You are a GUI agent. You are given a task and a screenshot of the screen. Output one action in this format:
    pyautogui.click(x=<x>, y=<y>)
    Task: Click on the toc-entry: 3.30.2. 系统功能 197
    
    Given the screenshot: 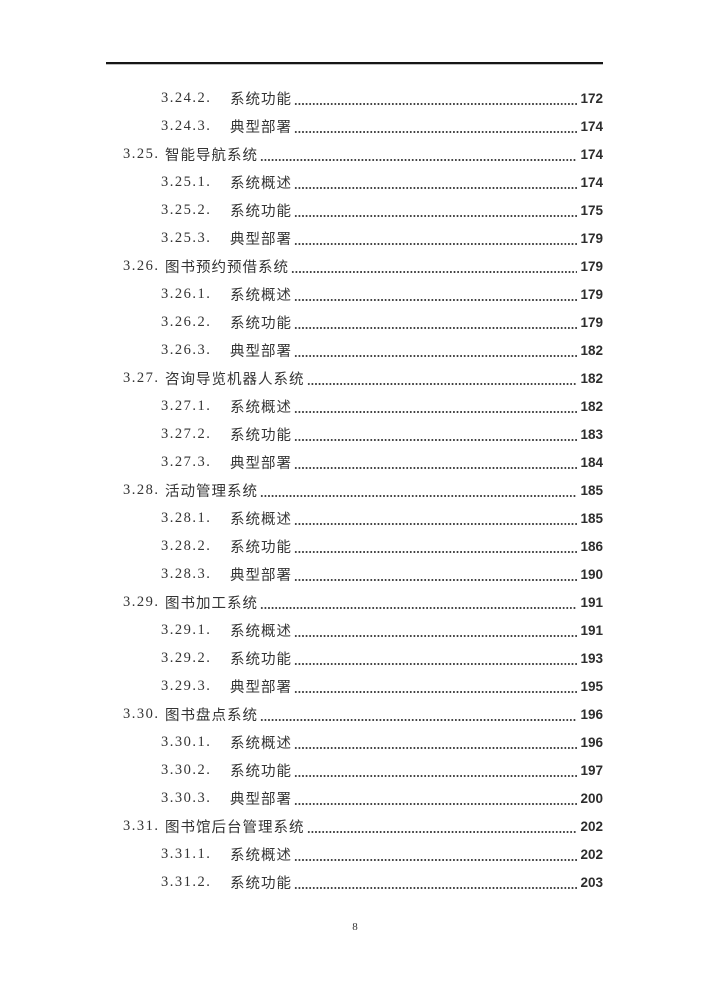 What is the action you would take?
    pyautogui.click(x=354, y=770)
    